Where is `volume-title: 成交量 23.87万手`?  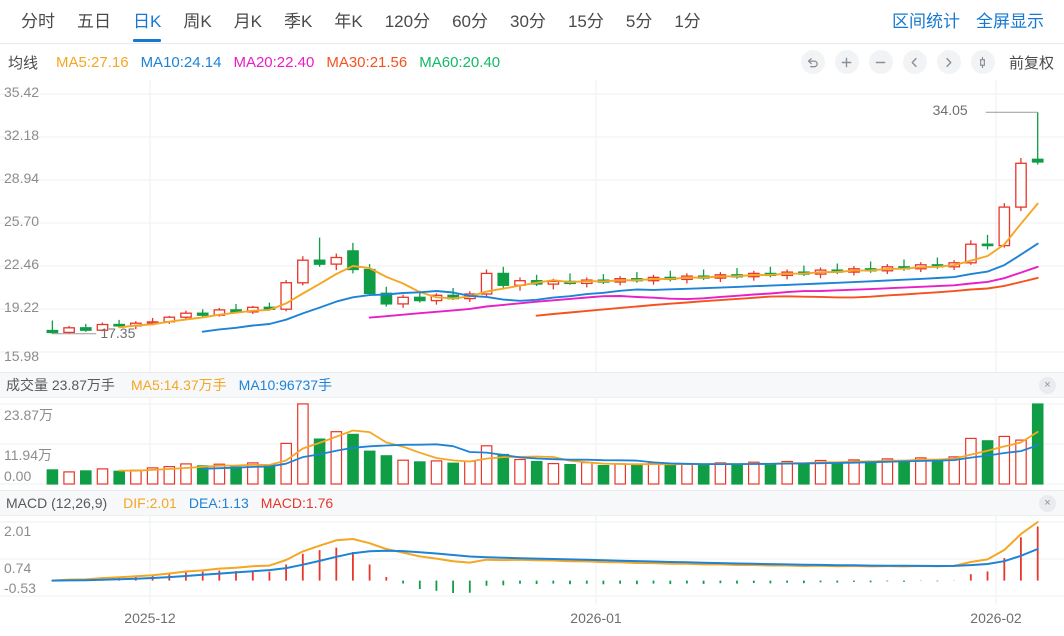
volume-title: 成交量 23.87万手 is located at coordinates (60, 385).